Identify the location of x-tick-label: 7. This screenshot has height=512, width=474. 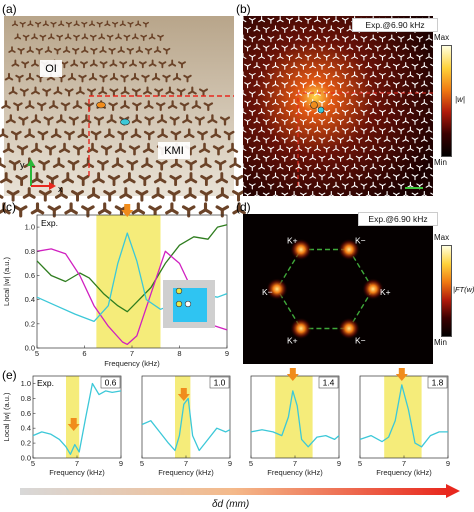
(186, 463).